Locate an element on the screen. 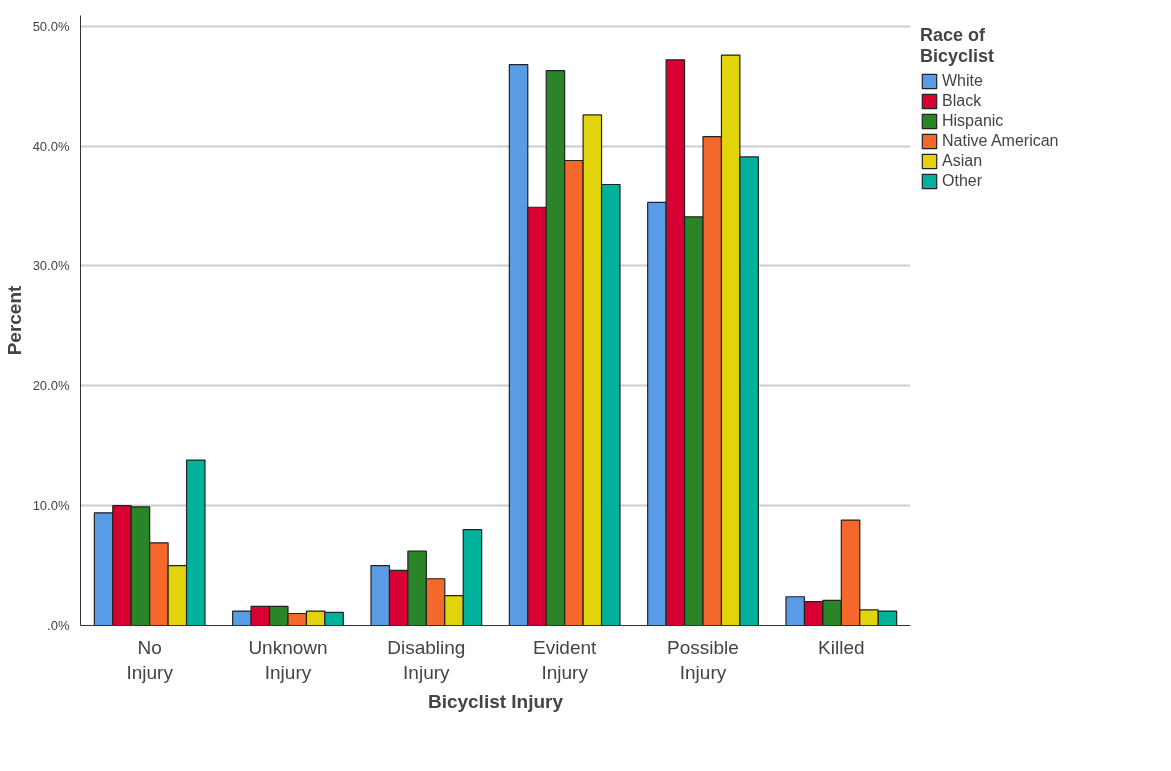  legend-label: White is located at coordinates (962, 81).